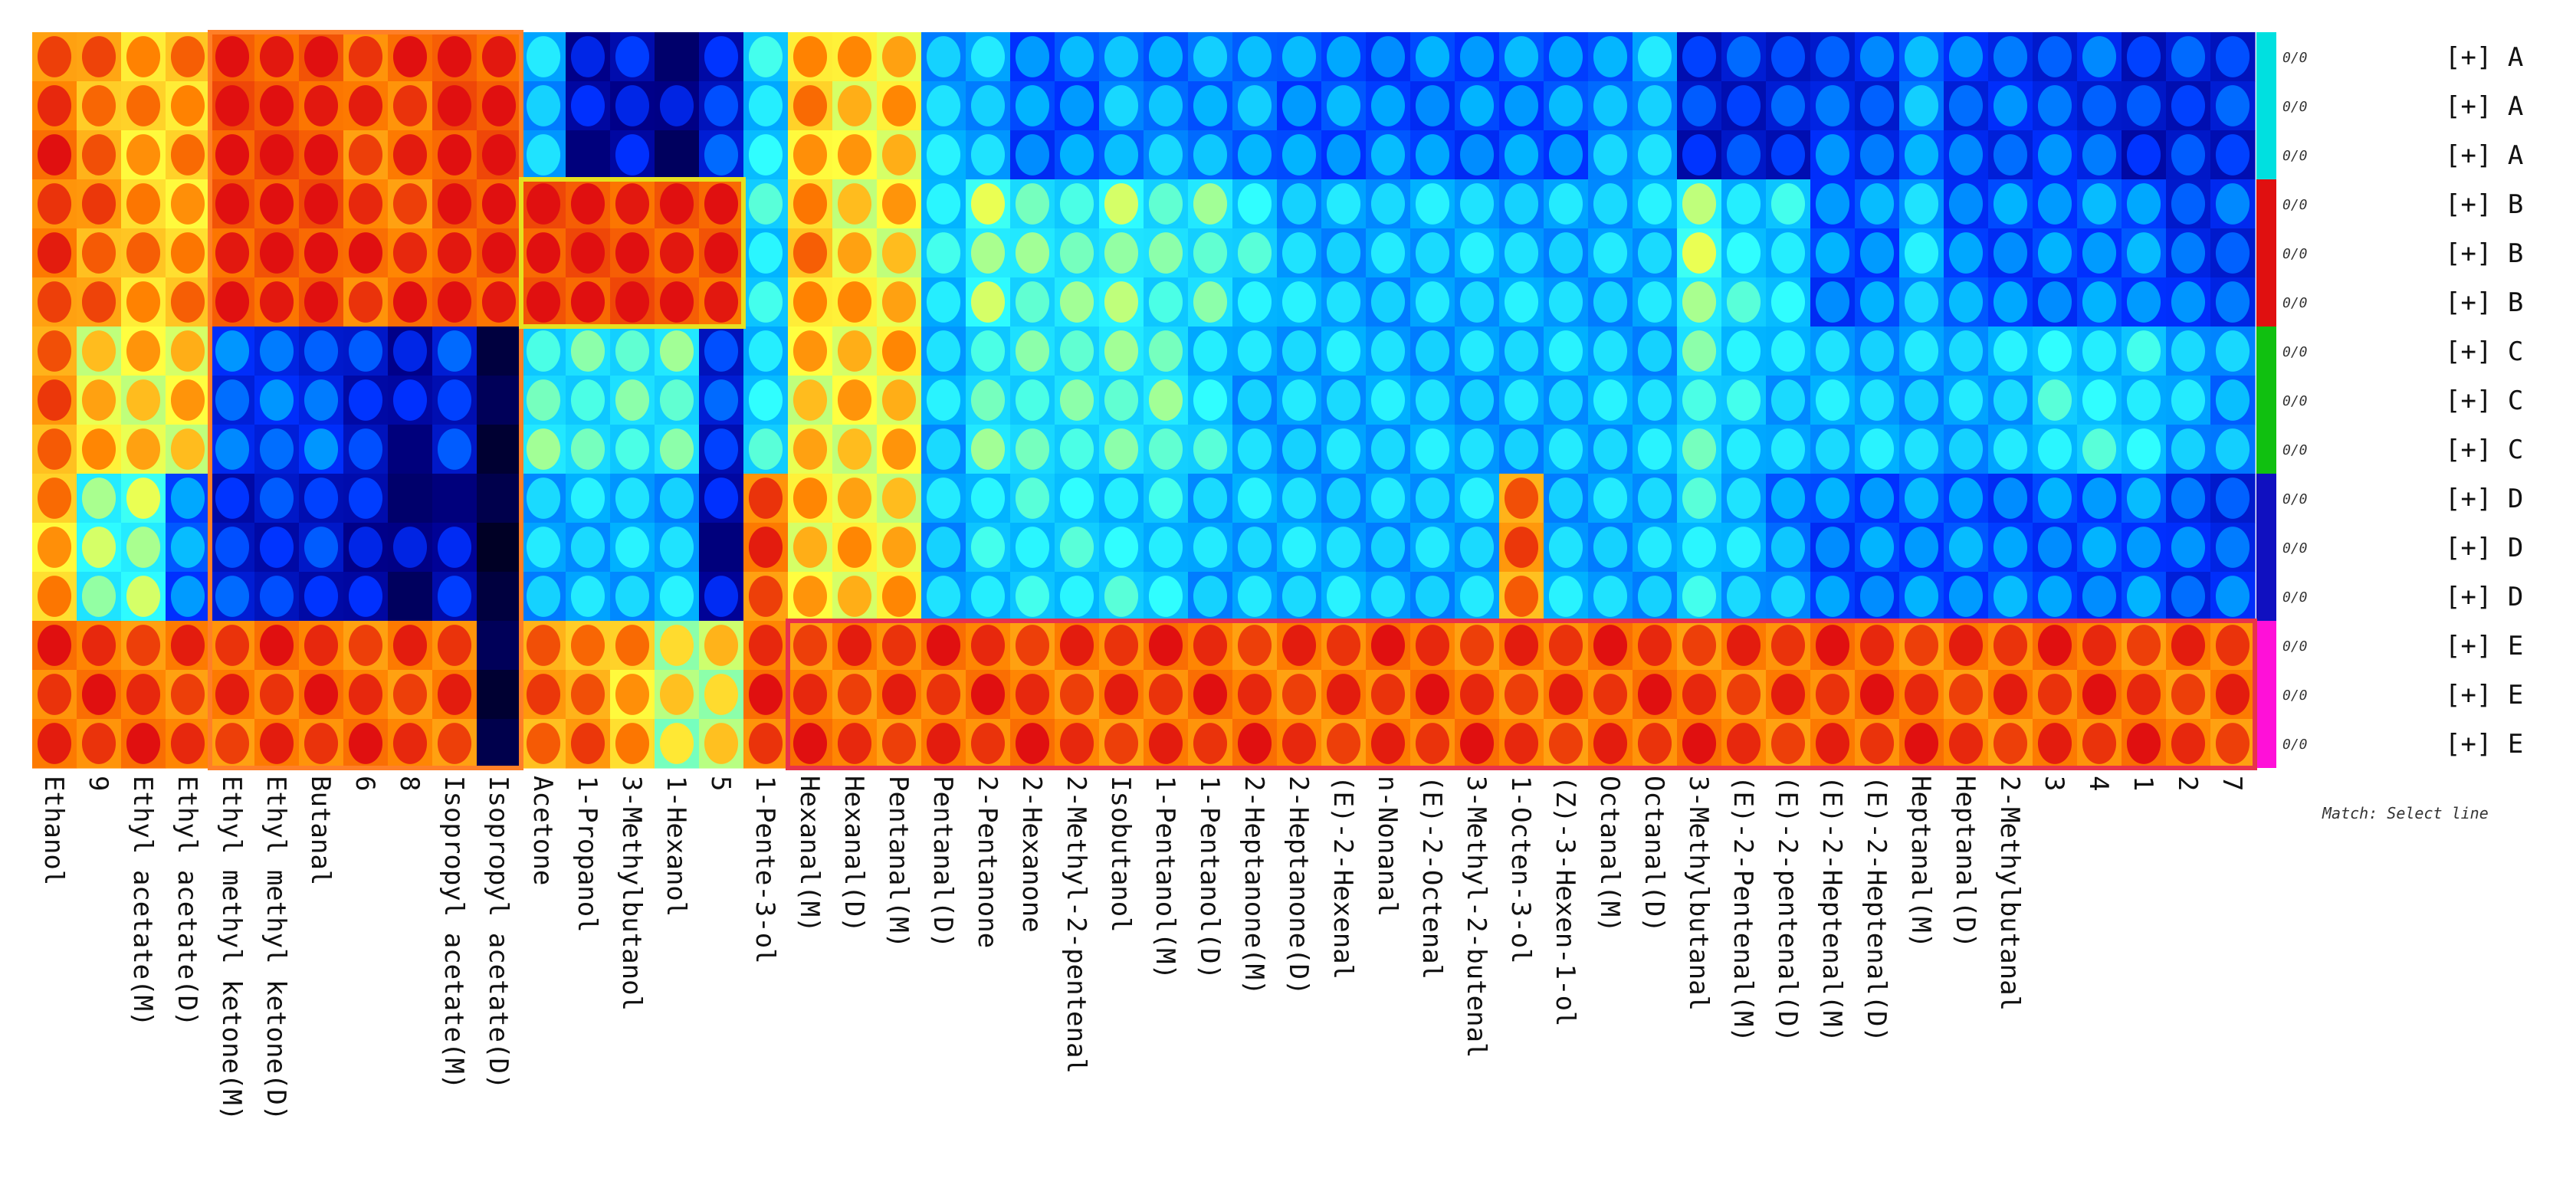  I want to click on column-label: Ethyl methyl ketone(M), so click(231, 949).